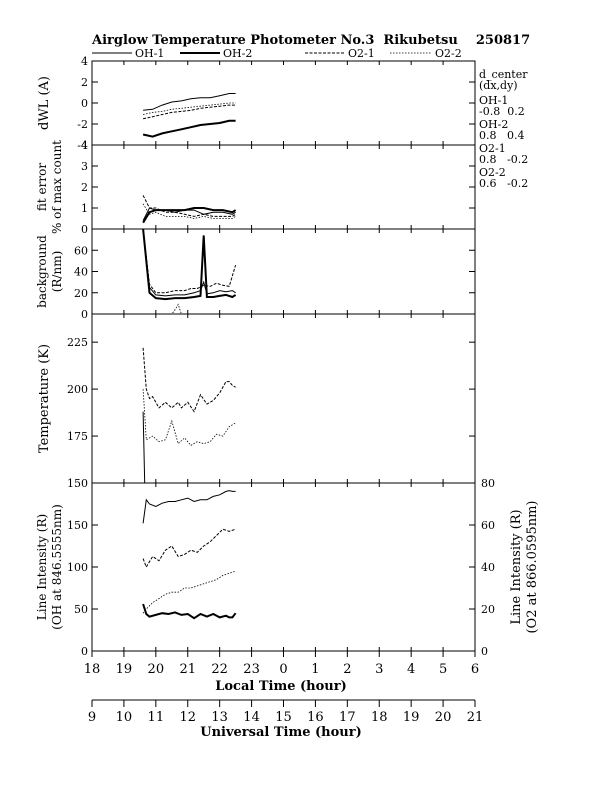 The image size is (612, 792). What do you see at coordinates (77, 436) in the screenshot?
I see `y-tick-label: 175` at bounding box center [77, 436].